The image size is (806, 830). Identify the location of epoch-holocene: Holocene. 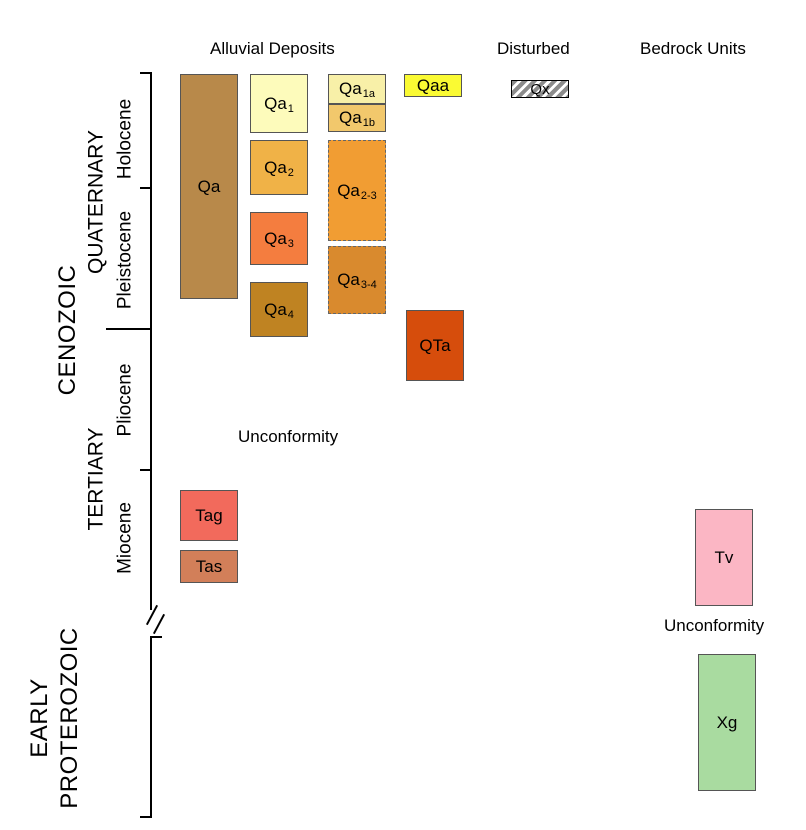
(125, 139).